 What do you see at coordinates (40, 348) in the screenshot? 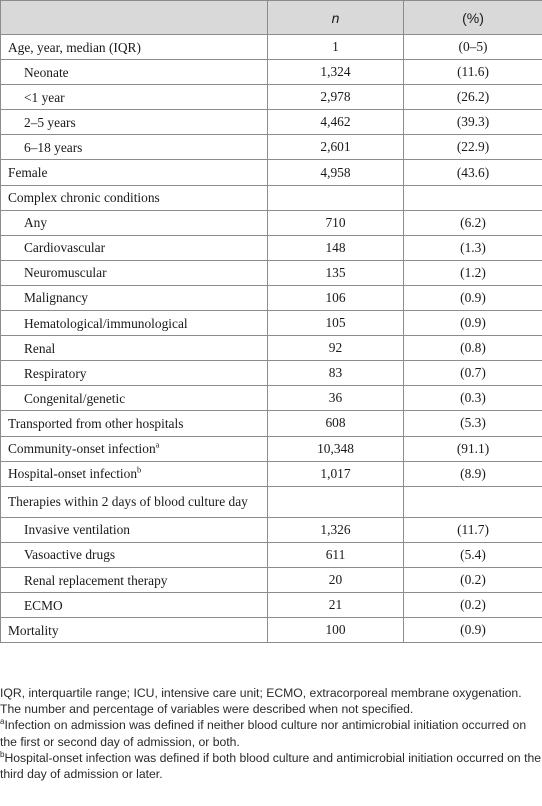
I see `row-label-text: Renal` at bounding box center [40, 348].